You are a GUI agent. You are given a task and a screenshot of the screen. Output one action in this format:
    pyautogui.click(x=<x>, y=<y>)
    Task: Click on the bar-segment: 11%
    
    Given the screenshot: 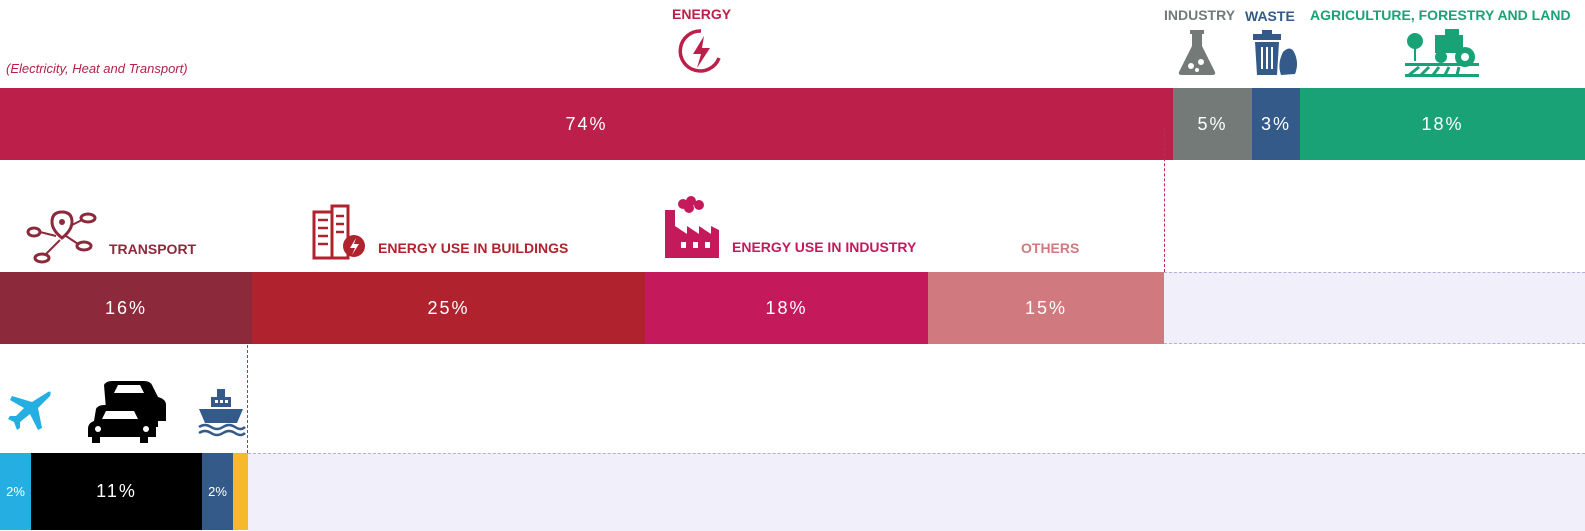 What is the action you would take?
    pyautogui.click(x=116, y=491)
    